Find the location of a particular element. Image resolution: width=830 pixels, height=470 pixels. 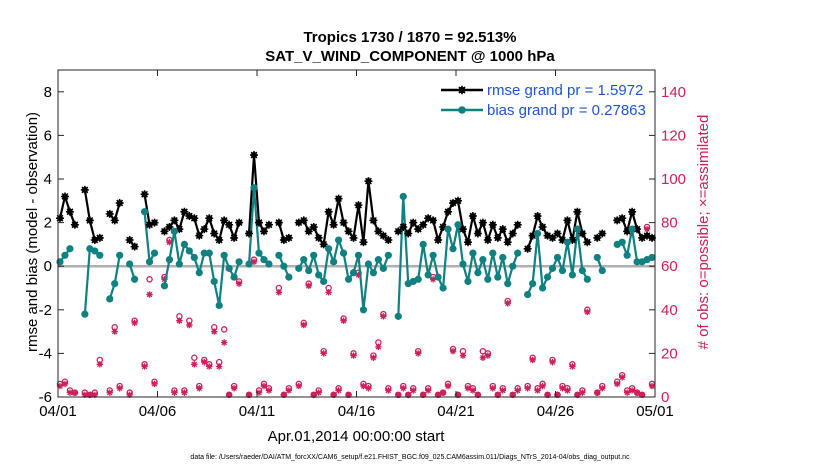

y-right-tick-label-6: 120 is located at coordinates (673, 135).